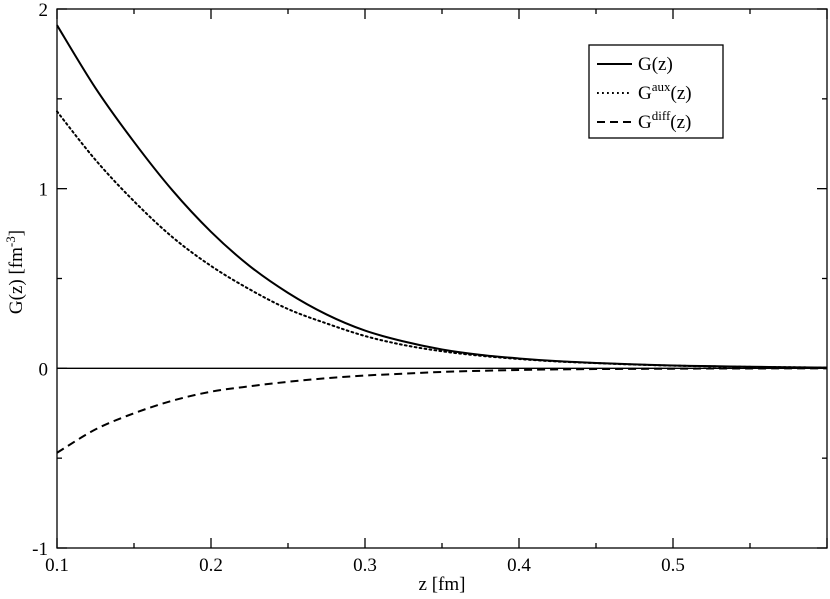 The height and width of the screenshot is (599, 830). I want to click on y-axis-label-close: ], so click(16, 233).